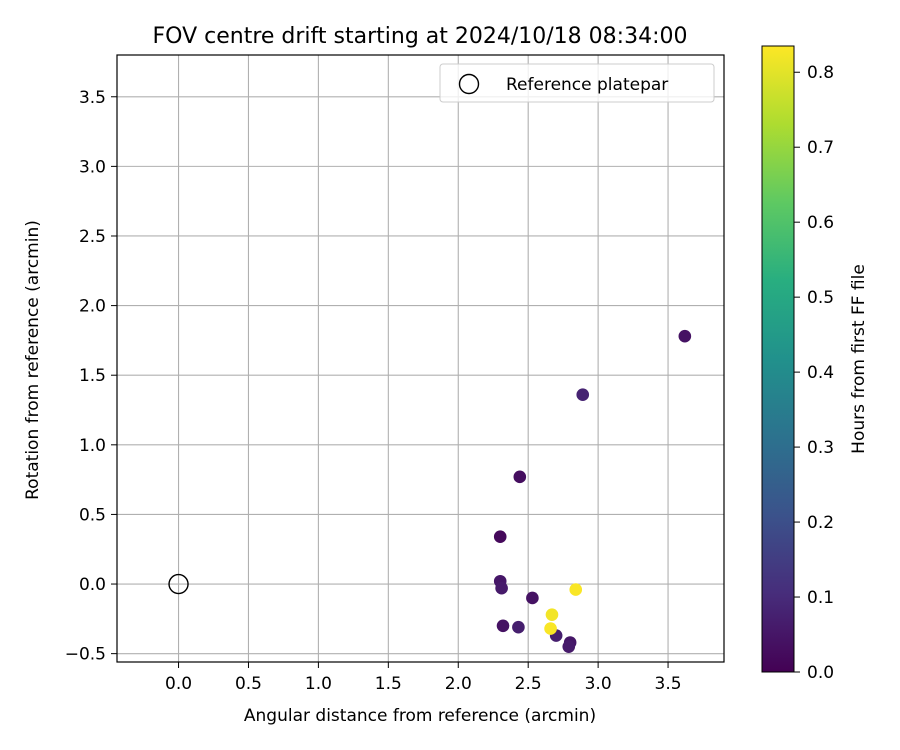 The width and height of the screenshot is (900, 750). Describe the element at coordinates (820, 73) in the screenshot. I see `colorbar-tick-label: 0.8` at that location.